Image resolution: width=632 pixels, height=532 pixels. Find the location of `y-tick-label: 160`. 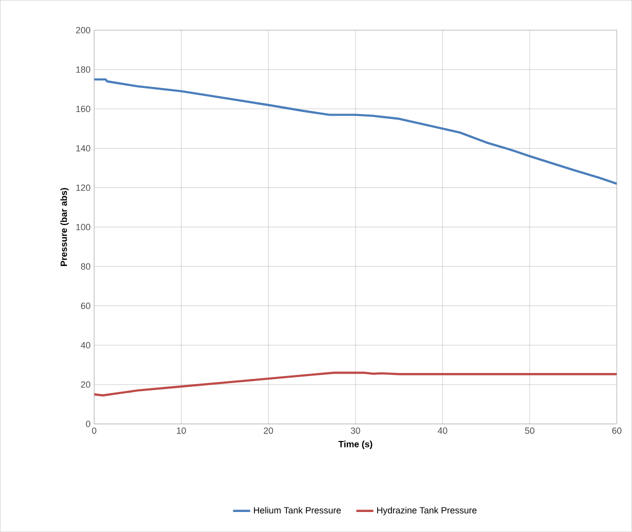

y-tick-label: 160 is located at coordinates (83, 109).